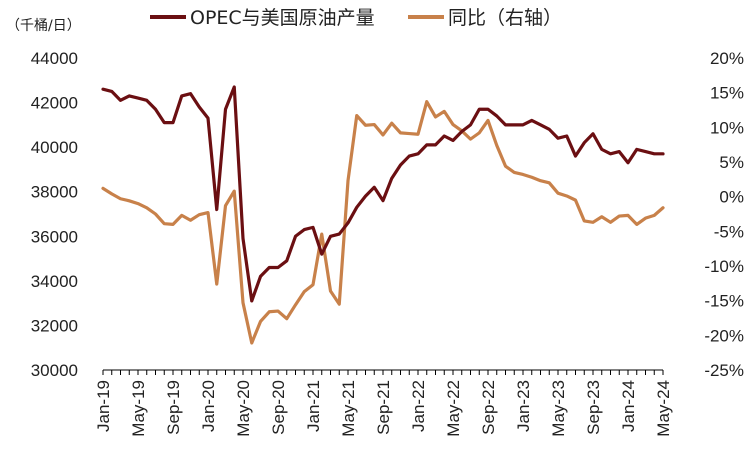 The width and height of the screenshot is (750, 467). I want to click on y-axis-right: -25% -20% -15% -10% -5% 0% 5% 10% 15% 20%, so click(724, 214).